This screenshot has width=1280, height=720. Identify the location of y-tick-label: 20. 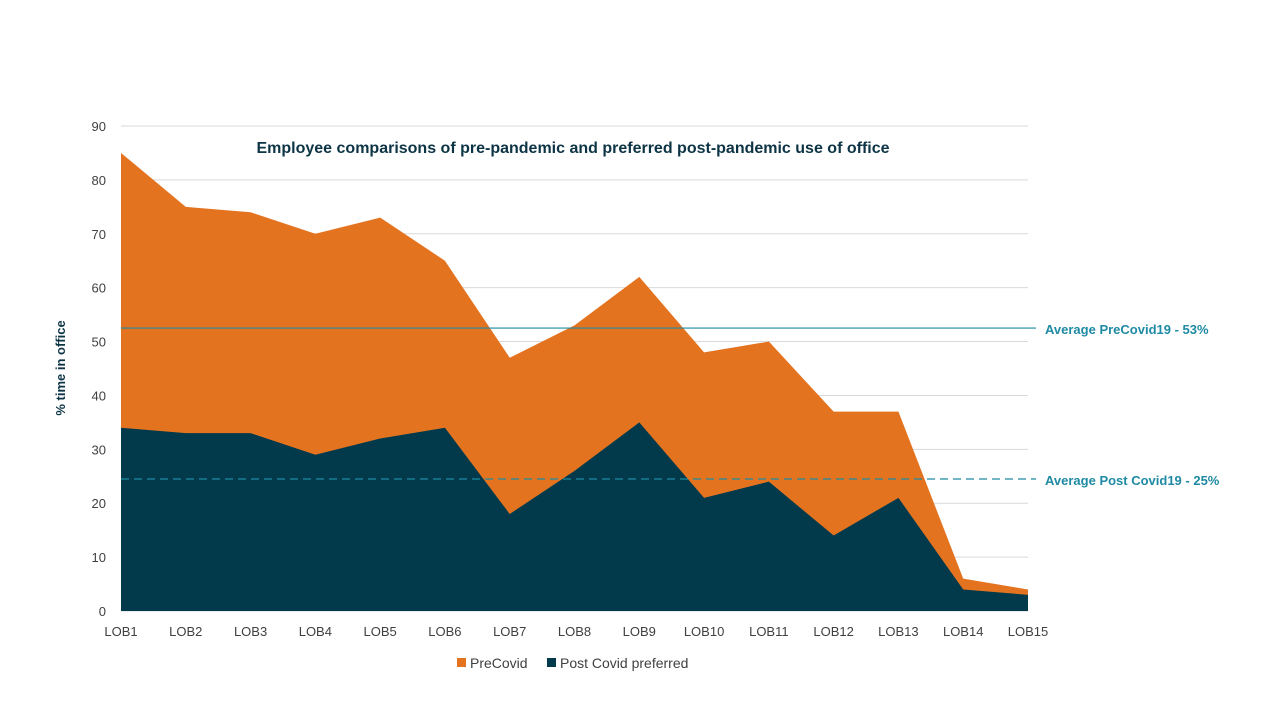
(99, 503).